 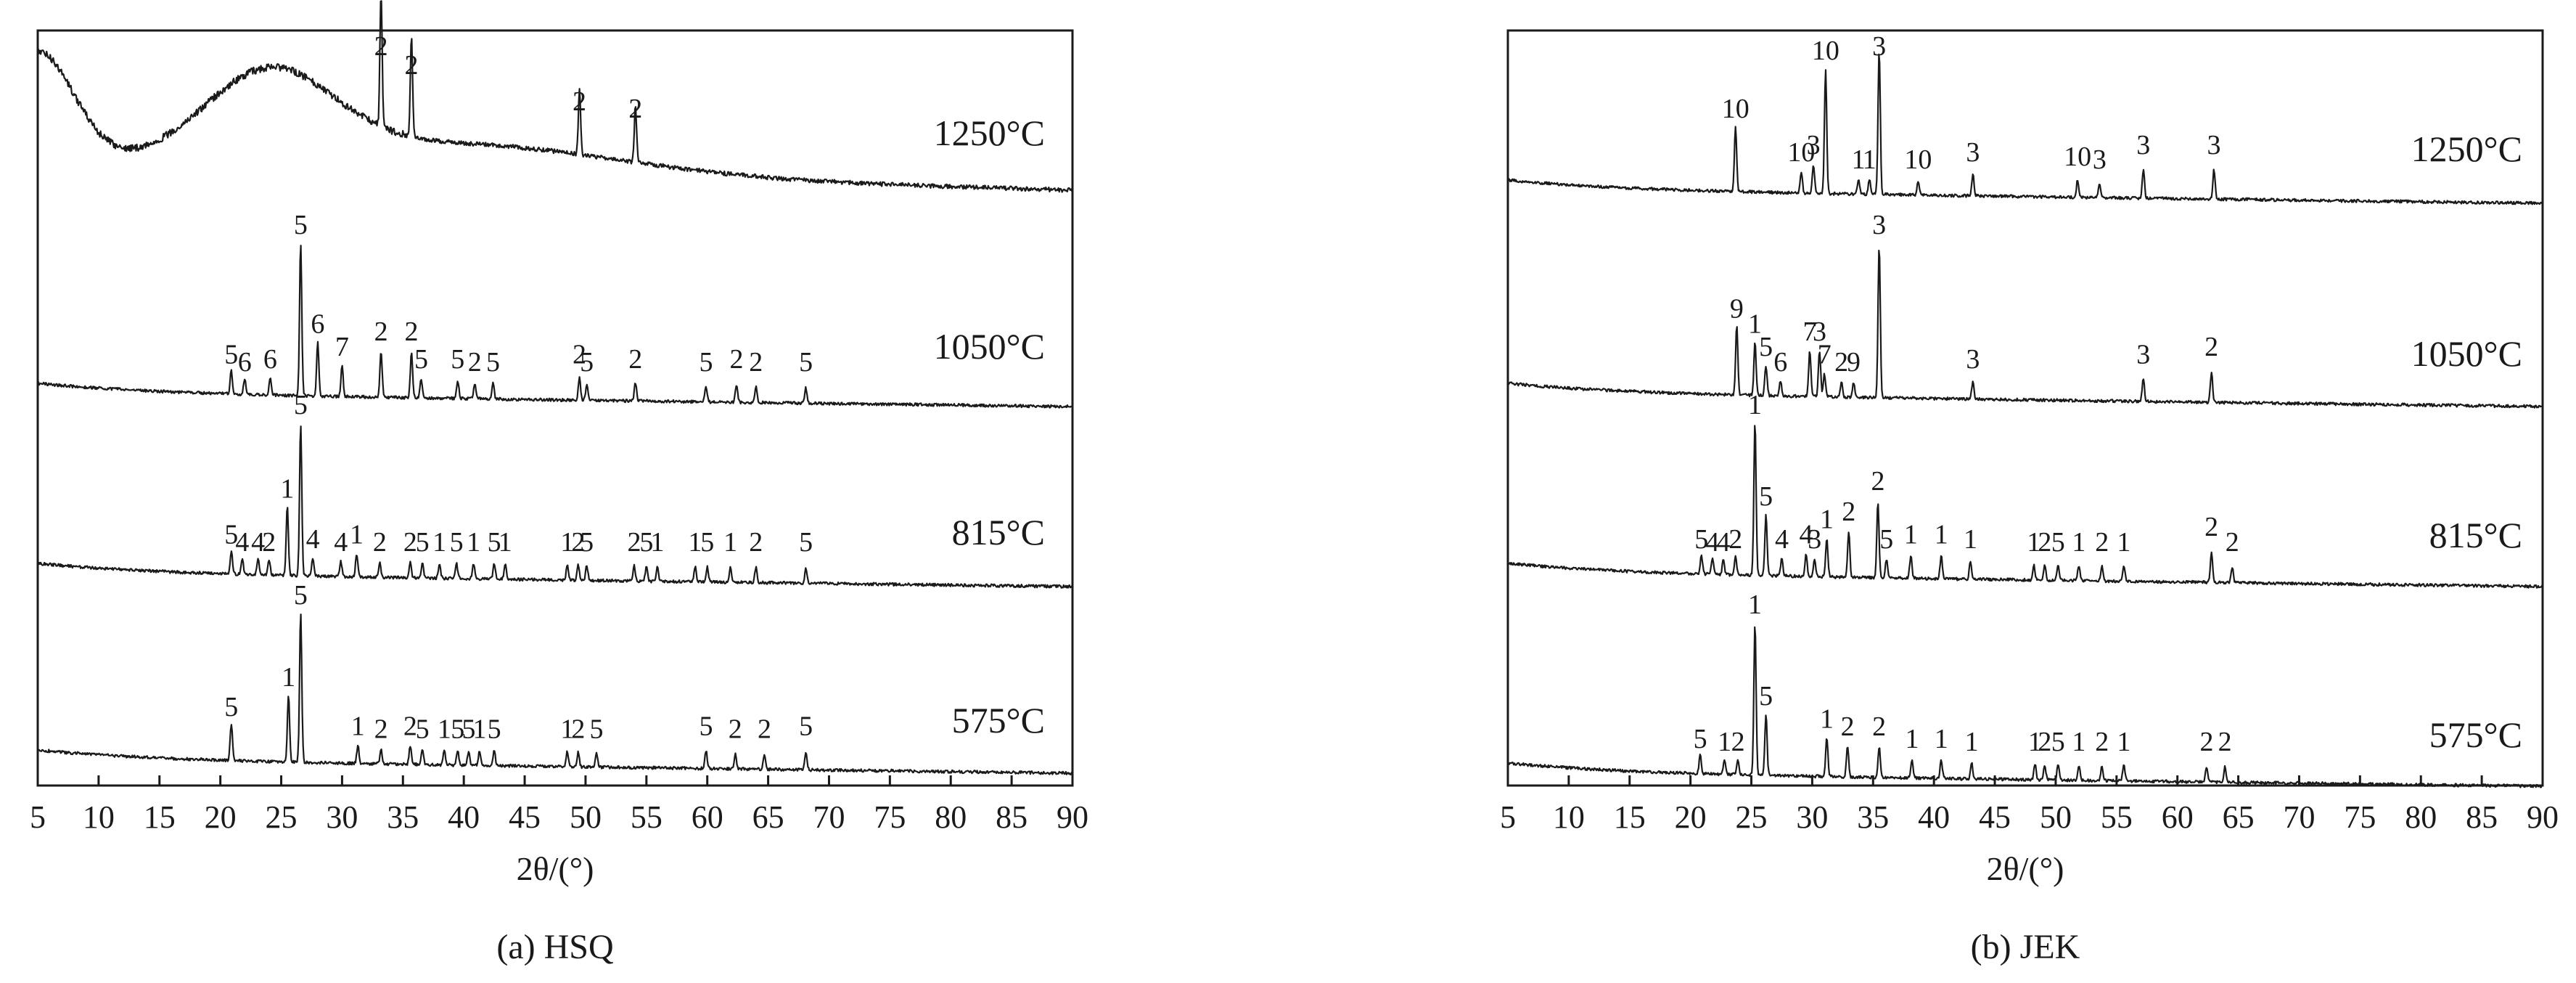 I want to click on series-temperature-label: 1250°C, so click(x=989, y=133).